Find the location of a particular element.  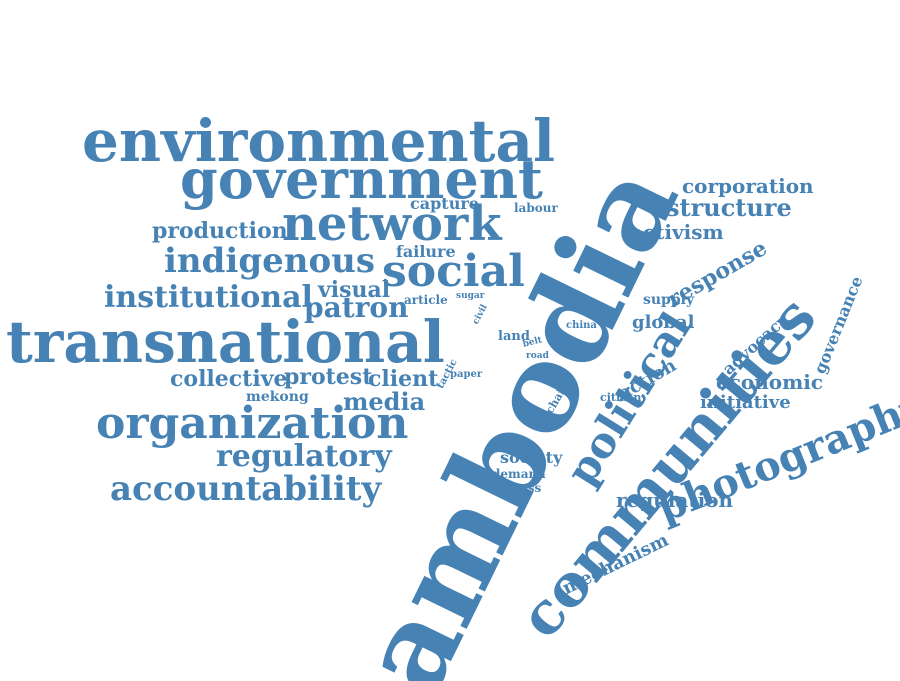

word-environmental: environmental is located at coordinates (319, 141).